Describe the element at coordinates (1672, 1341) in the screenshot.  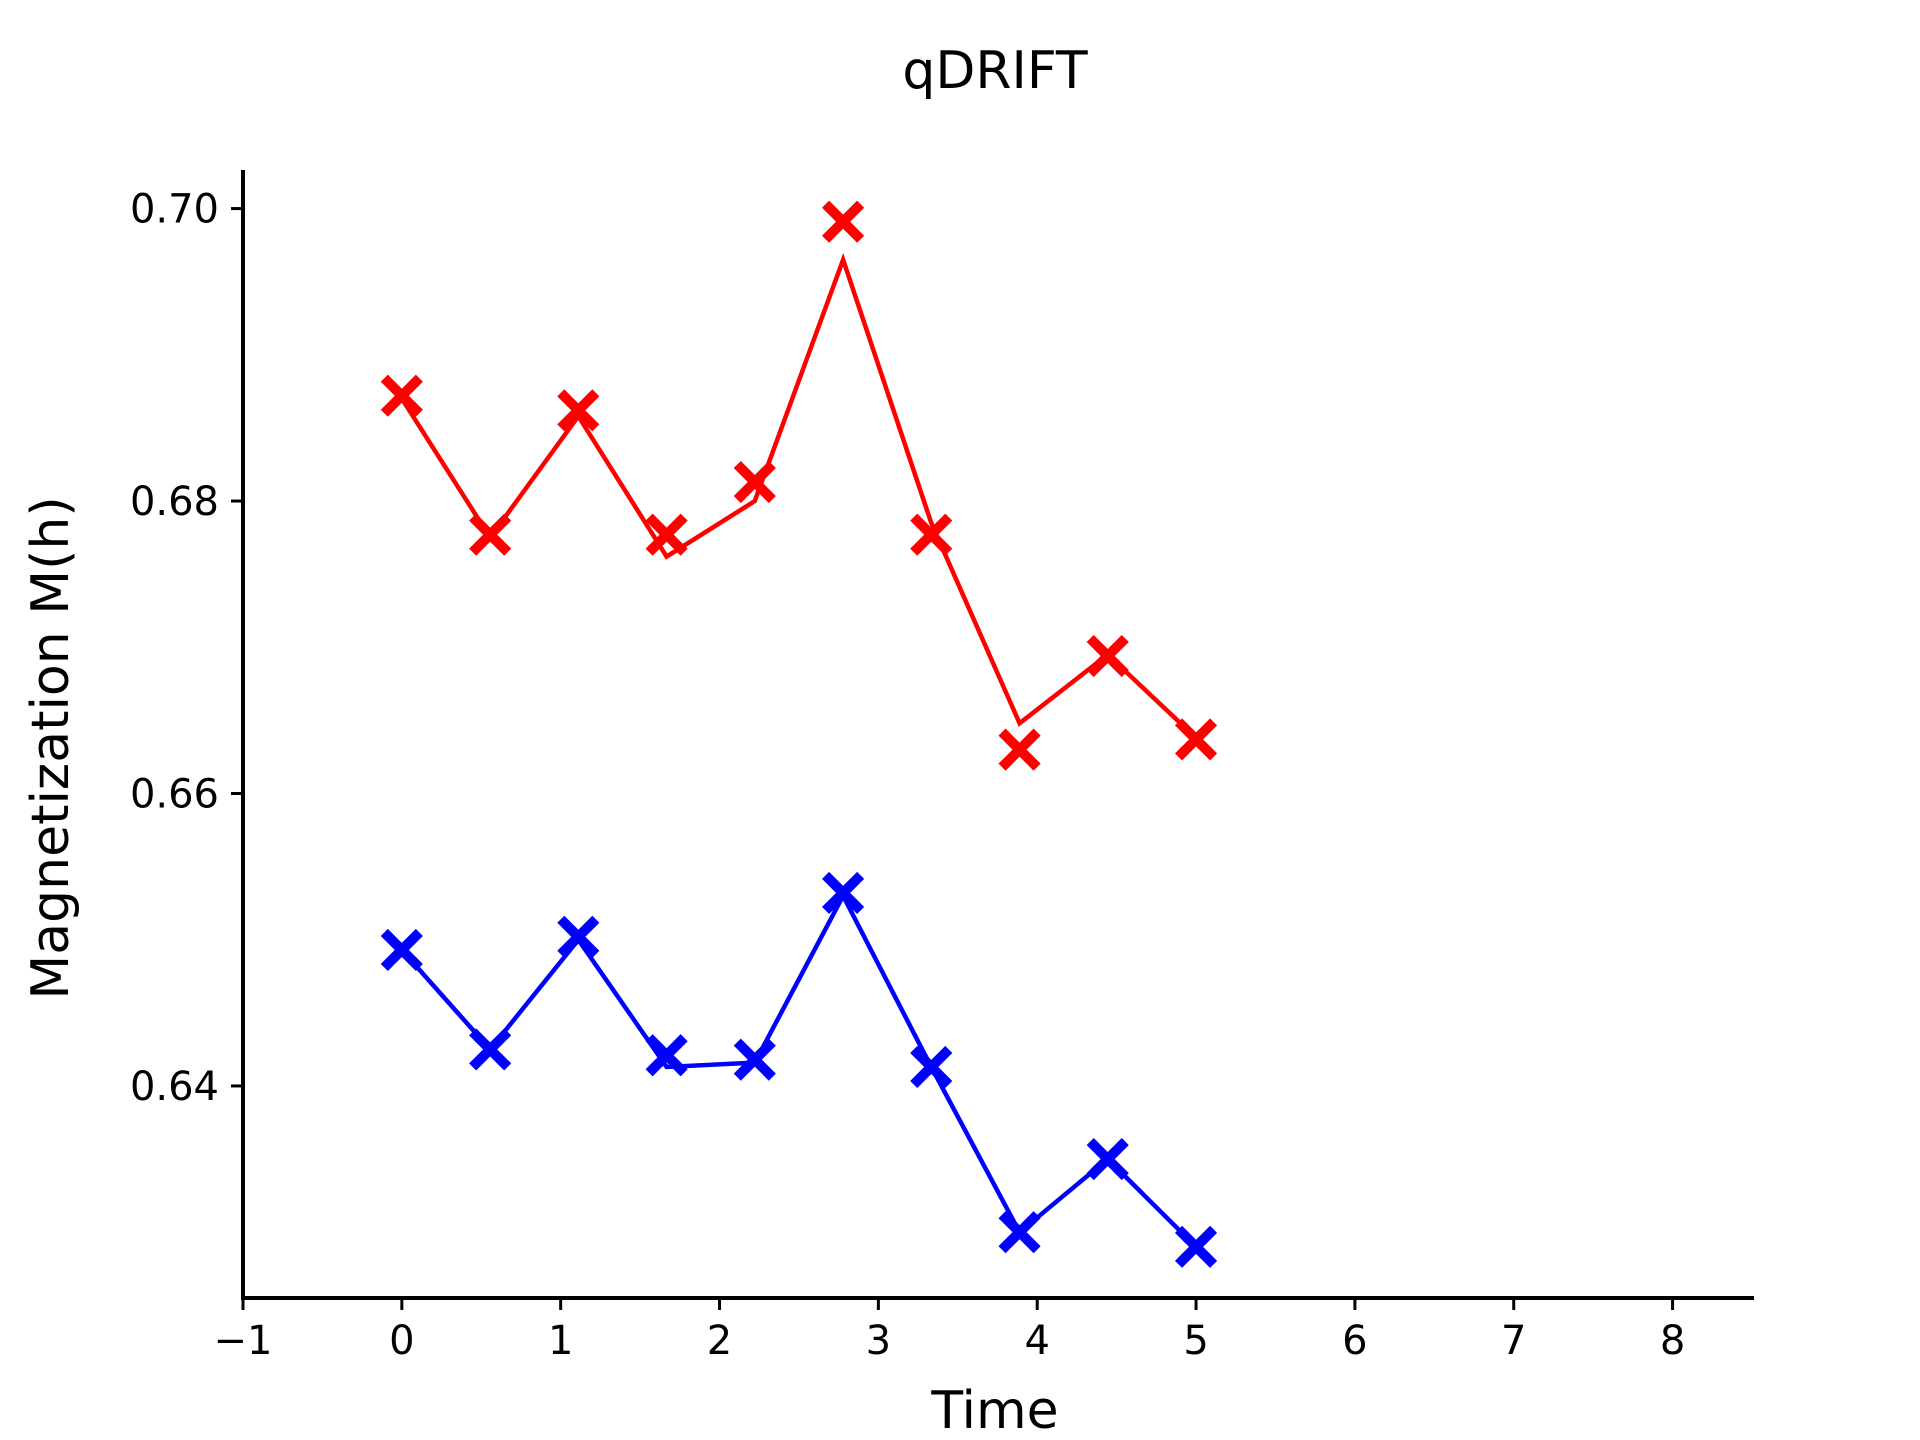
I see `x-tick-label: 8` at that location.